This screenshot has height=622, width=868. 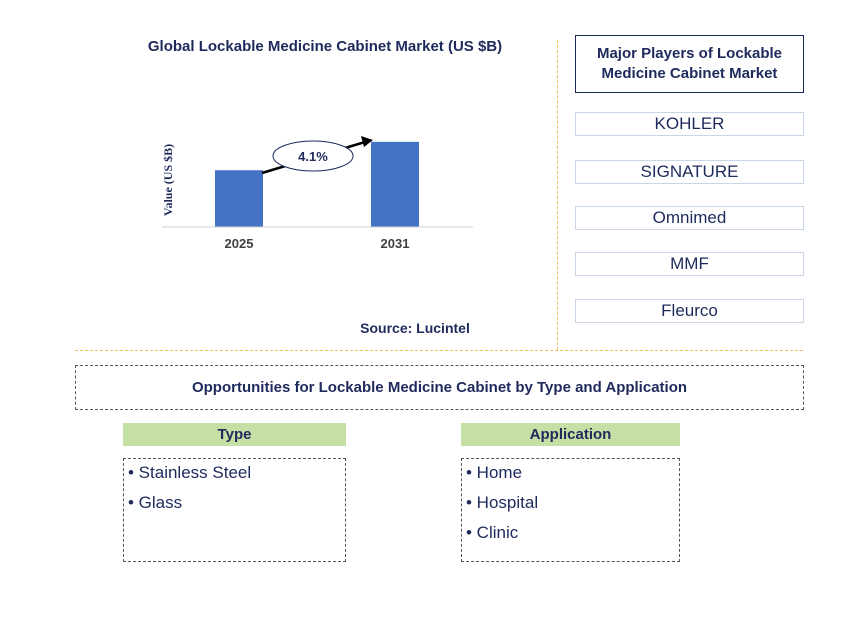 What do you see at coordinates (234, 510) in the screenshot?
I see `type-list: • Stainless Steel • Glass` at bounding box center [234, 510].